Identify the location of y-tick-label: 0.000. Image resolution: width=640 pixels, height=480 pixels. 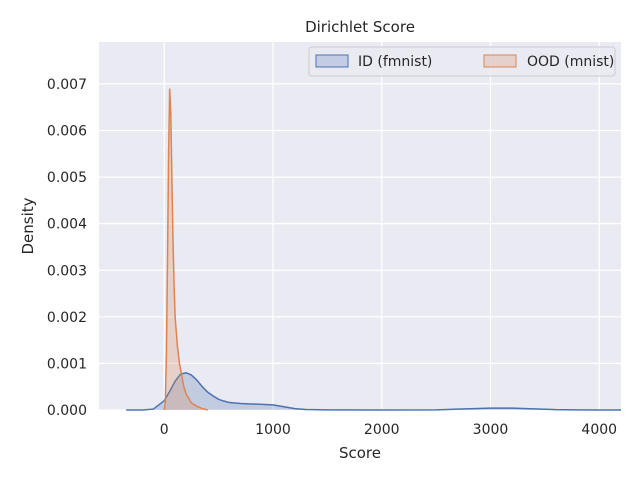
(67, 411).